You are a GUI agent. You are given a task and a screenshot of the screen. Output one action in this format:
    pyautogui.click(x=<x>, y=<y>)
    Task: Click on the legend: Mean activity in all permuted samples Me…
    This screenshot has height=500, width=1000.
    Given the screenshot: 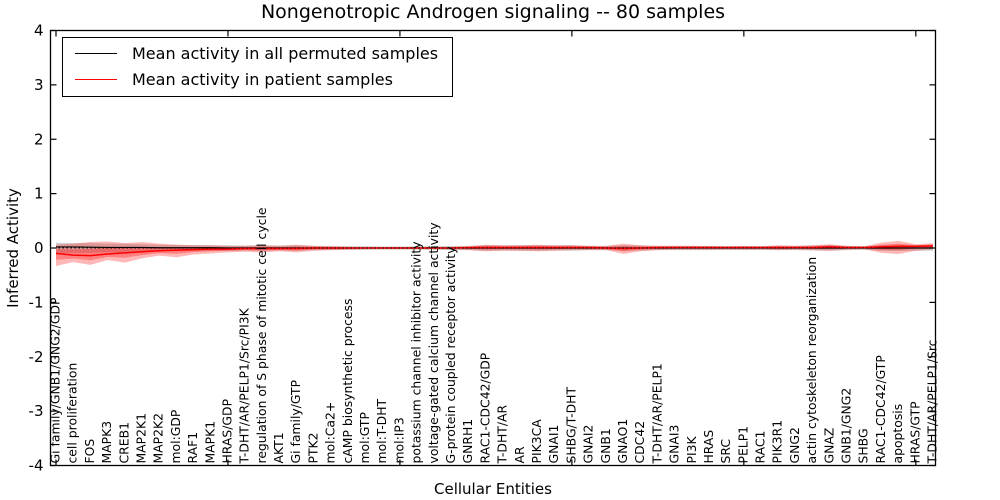 What is the action you would take?
    pyautogui.click(x=258, y=67)
    